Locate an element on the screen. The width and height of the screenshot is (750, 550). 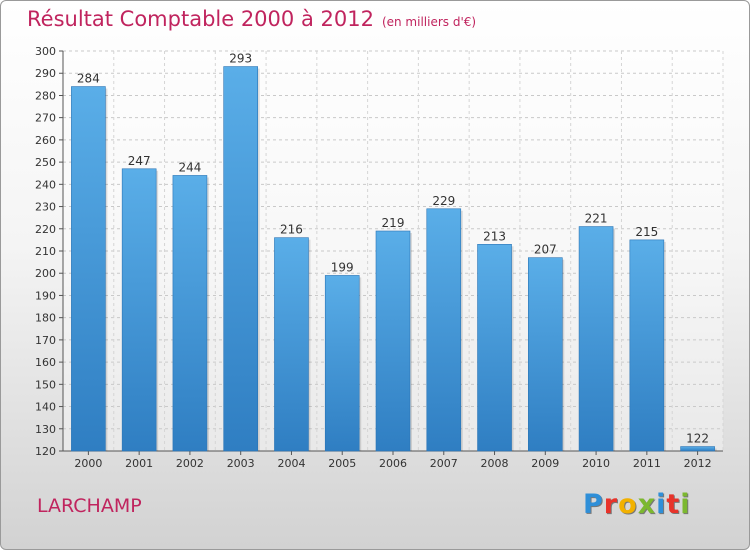
y-tick-label: 180 is located at coordinates (45, 318).